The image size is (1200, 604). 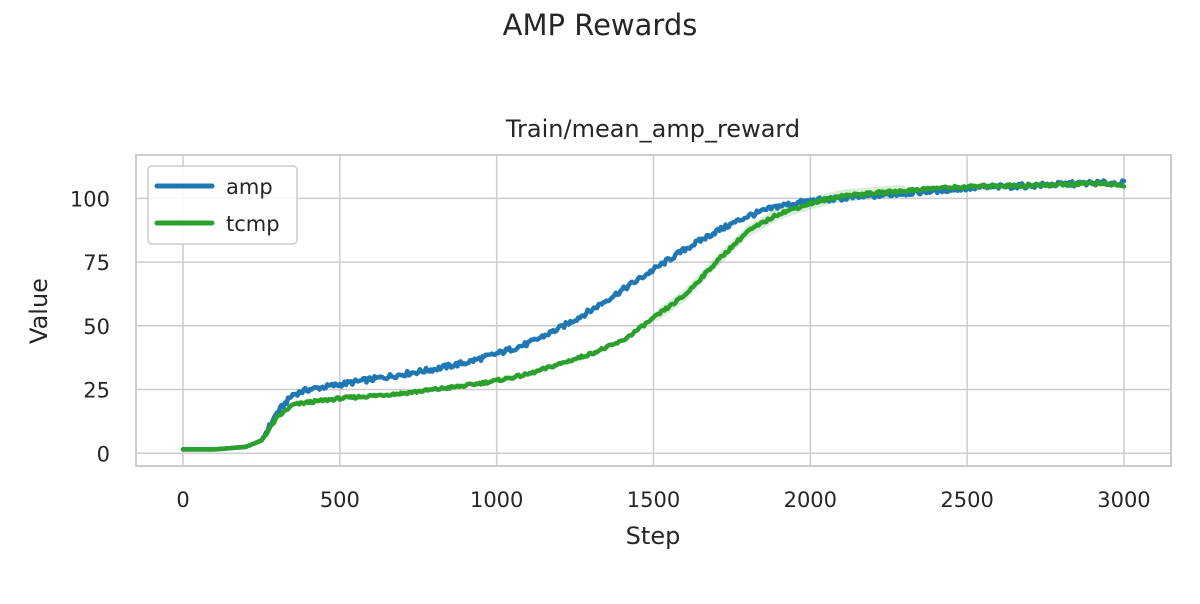 What do you see at coordinates (496, 500) in the screenshot?
I see `x-tick-label: 1000` at bounding box center [496, 500].